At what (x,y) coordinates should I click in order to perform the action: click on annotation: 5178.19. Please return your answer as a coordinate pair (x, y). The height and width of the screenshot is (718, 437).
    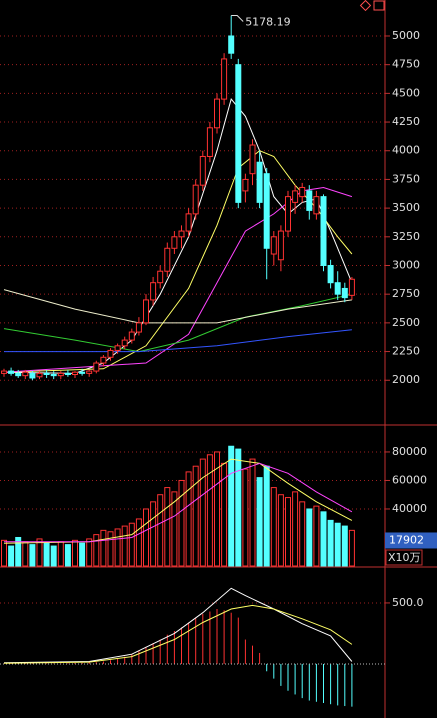
    Looking at the image, I should click on (268, 22).